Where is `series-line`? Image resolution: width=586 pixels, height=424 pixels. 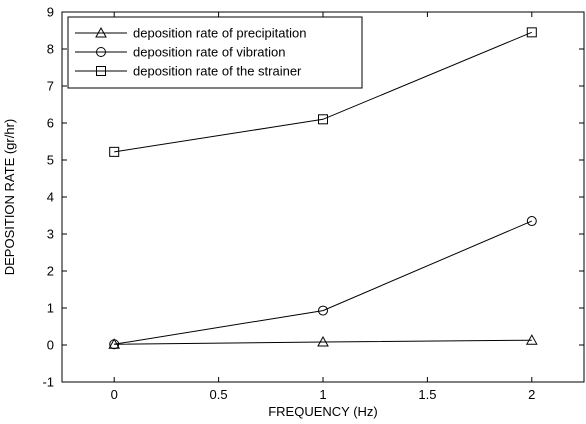
series-line is located at coordinates (323, 342).